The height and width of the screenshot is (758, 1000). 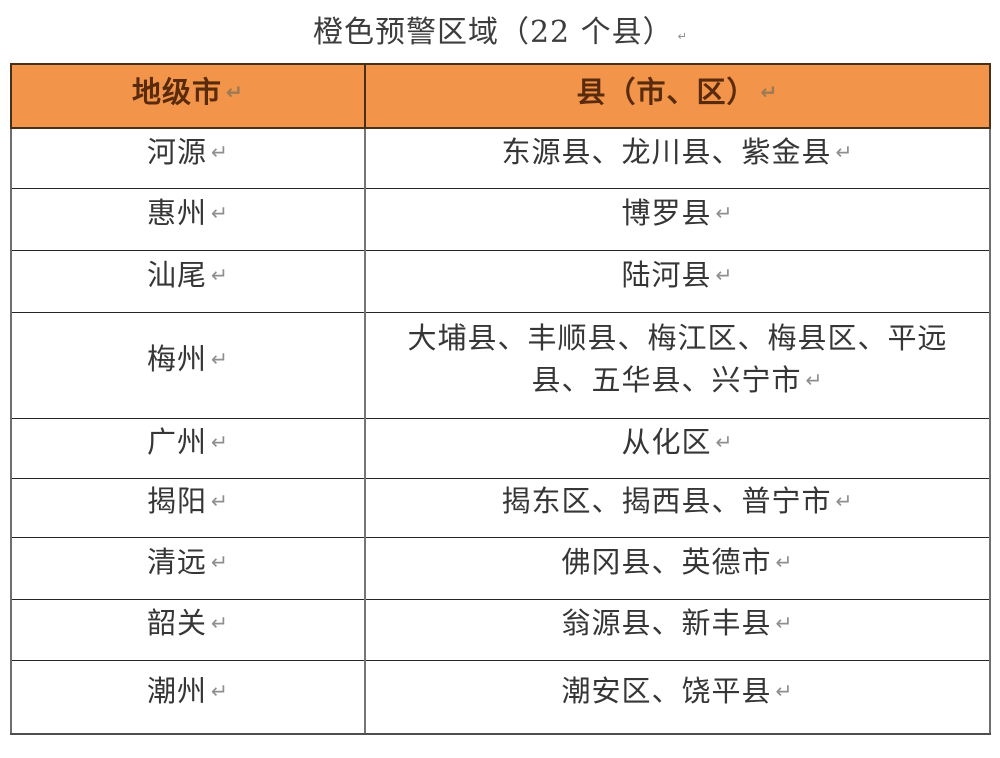 I want to click on counties-label: 翁源县、新丰县, so click(x=666, y=623).